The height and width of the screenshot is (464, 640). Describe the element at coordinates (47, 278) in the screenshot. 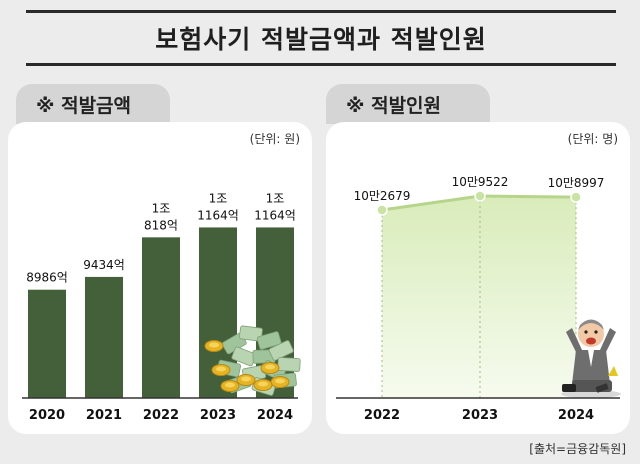

I see `bar-value-label: 8986억` at that location.